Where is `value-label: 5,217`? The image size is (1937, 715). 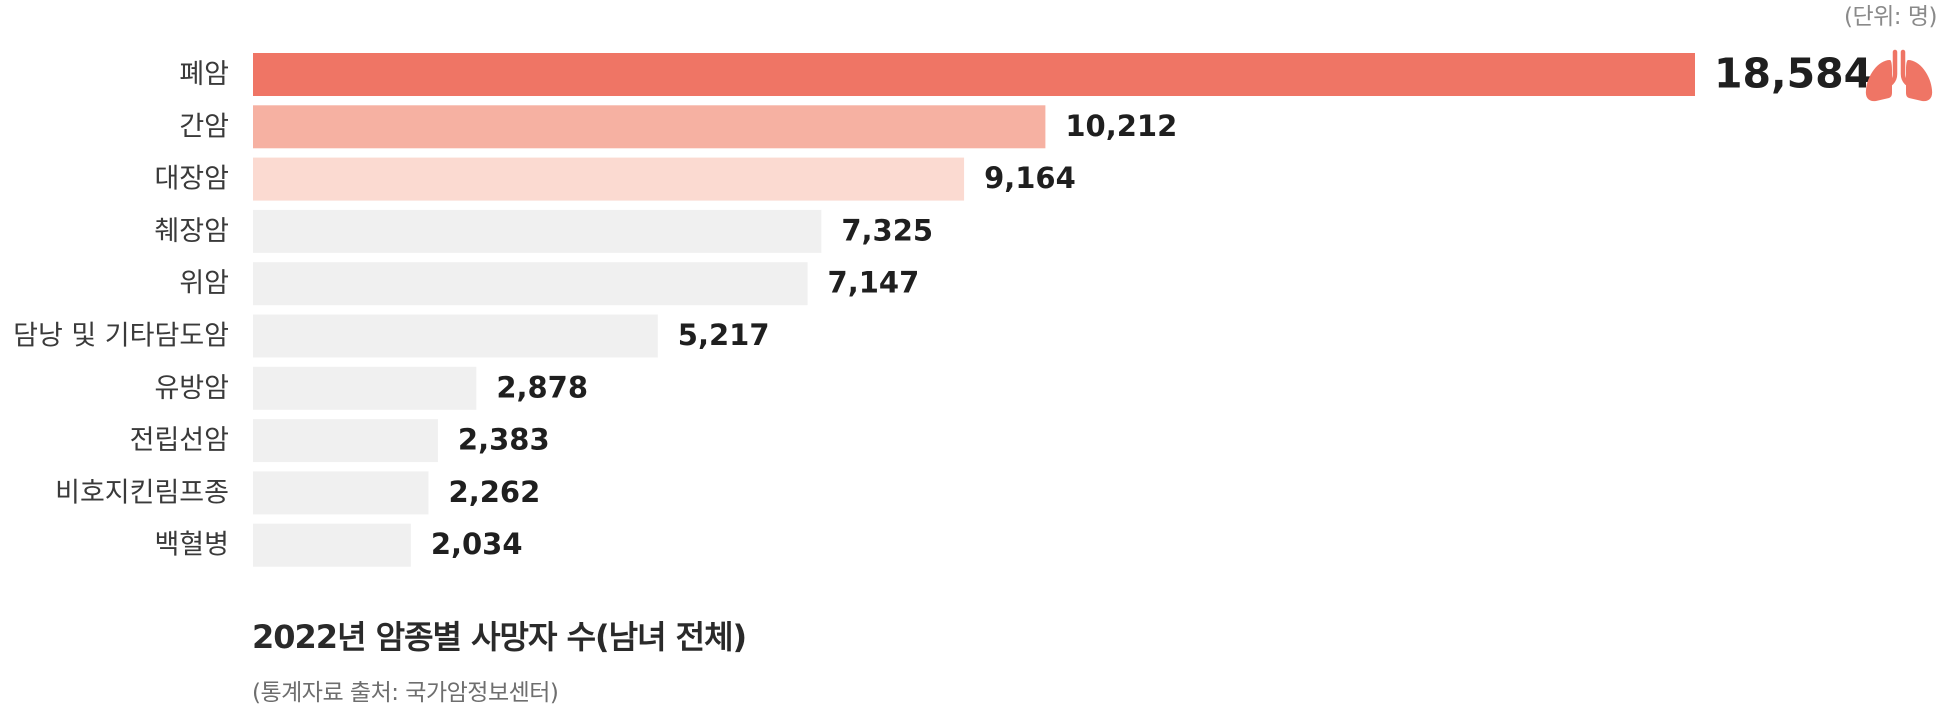
value-label: 5,217 is located at coordinates (724, 335).